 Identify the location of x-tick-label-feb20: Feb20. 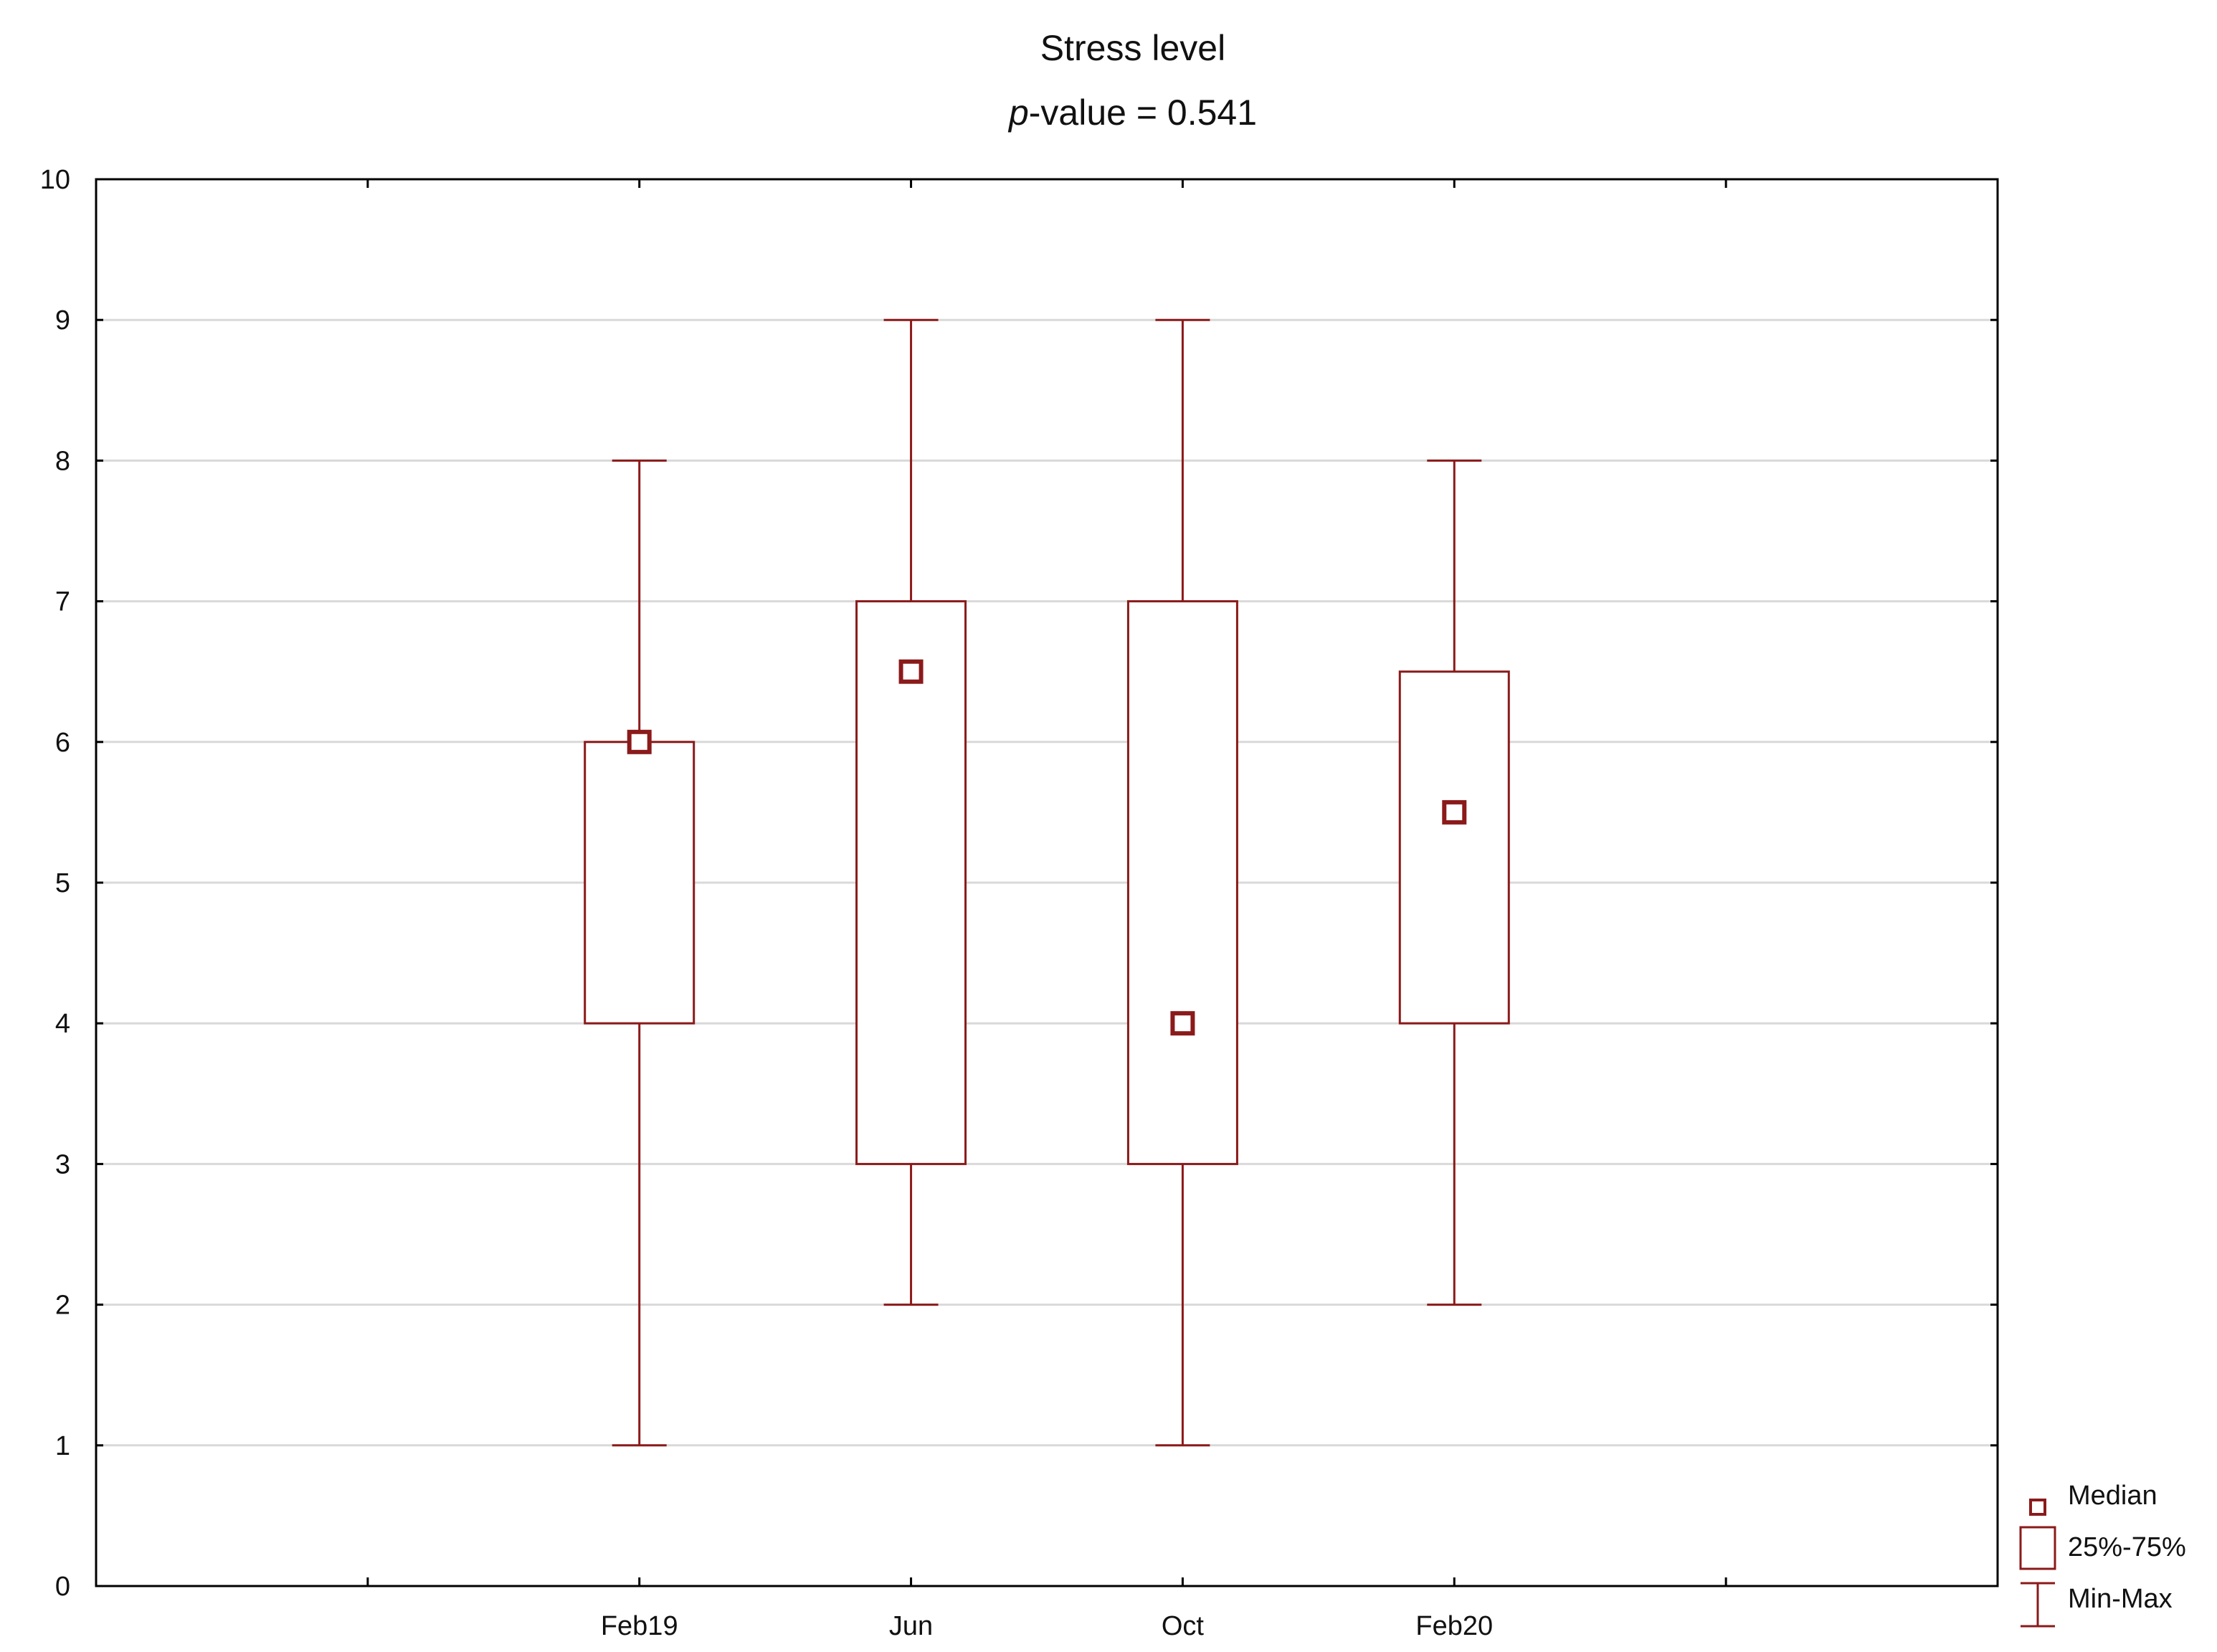
(1454, 1626).